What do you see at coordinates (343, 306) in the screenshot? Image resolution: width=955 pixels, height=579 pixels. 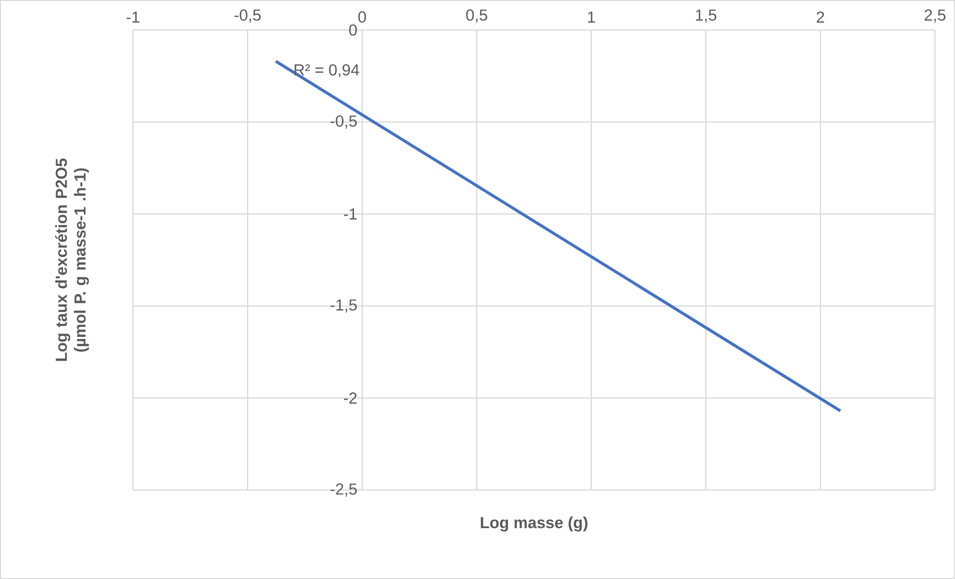 I see `y-tick-label: -1,5` at bounding box center [343, 306].